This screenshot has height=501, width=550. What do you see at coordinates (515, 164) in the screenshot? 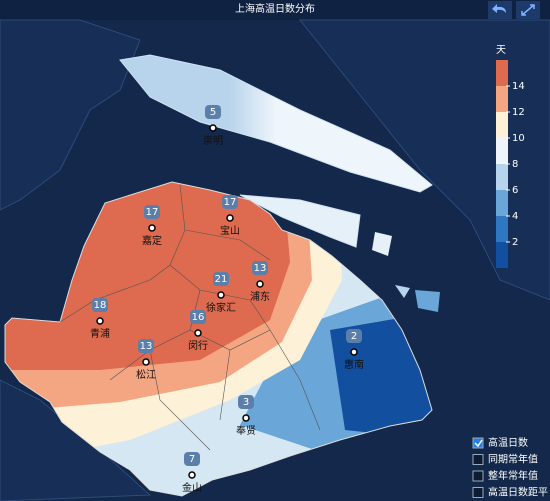
I see `legend-tick-label: 8` at bounding box center [515, 164].